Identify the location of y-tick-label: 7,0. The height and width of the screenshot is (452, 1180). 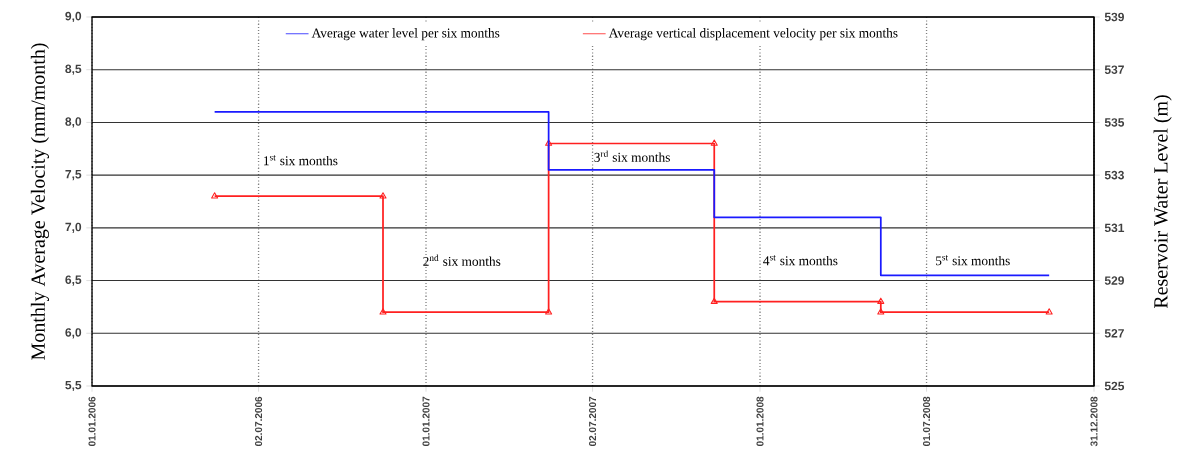
(73, 227).